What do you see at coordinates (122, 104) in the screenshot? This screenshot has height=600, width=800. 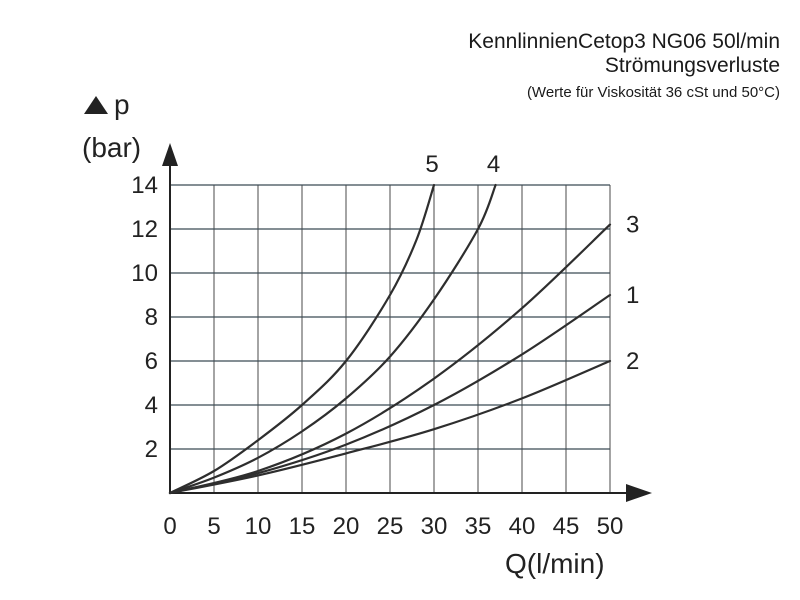 I see `y-axis-label-line1: p` at bounding box center [122, 104].